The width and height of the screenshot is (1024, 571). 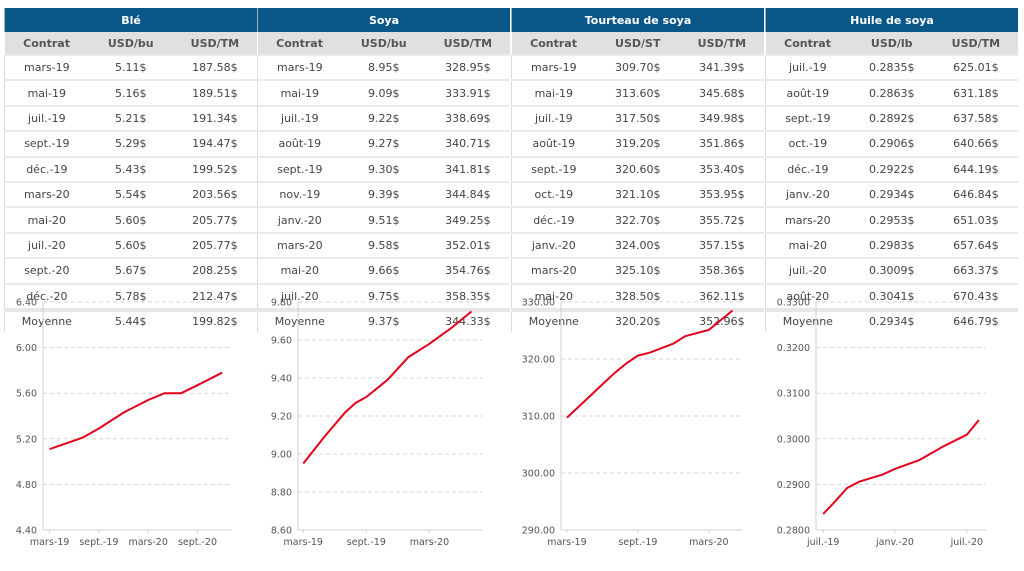 What do you see at coordinates (538, 474) in the screenshot?
I see `y-tick-label: 300.00` at bounding box center [538, 474].